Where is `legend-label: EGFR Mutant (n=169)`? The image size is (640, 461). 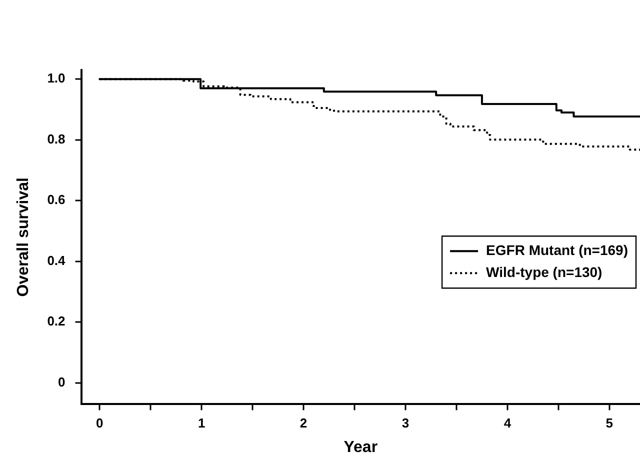
legend-label: EGFR Mutant (n=169) is located at coordinates (557, 250).